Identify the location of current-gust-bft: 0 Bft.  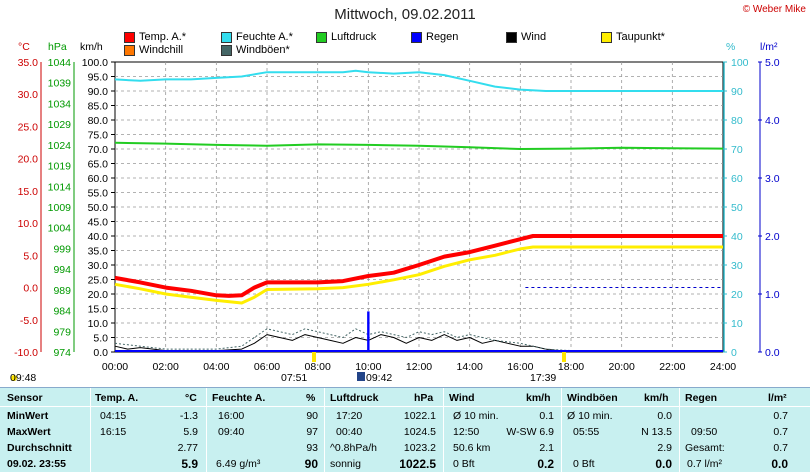
(584, 464).